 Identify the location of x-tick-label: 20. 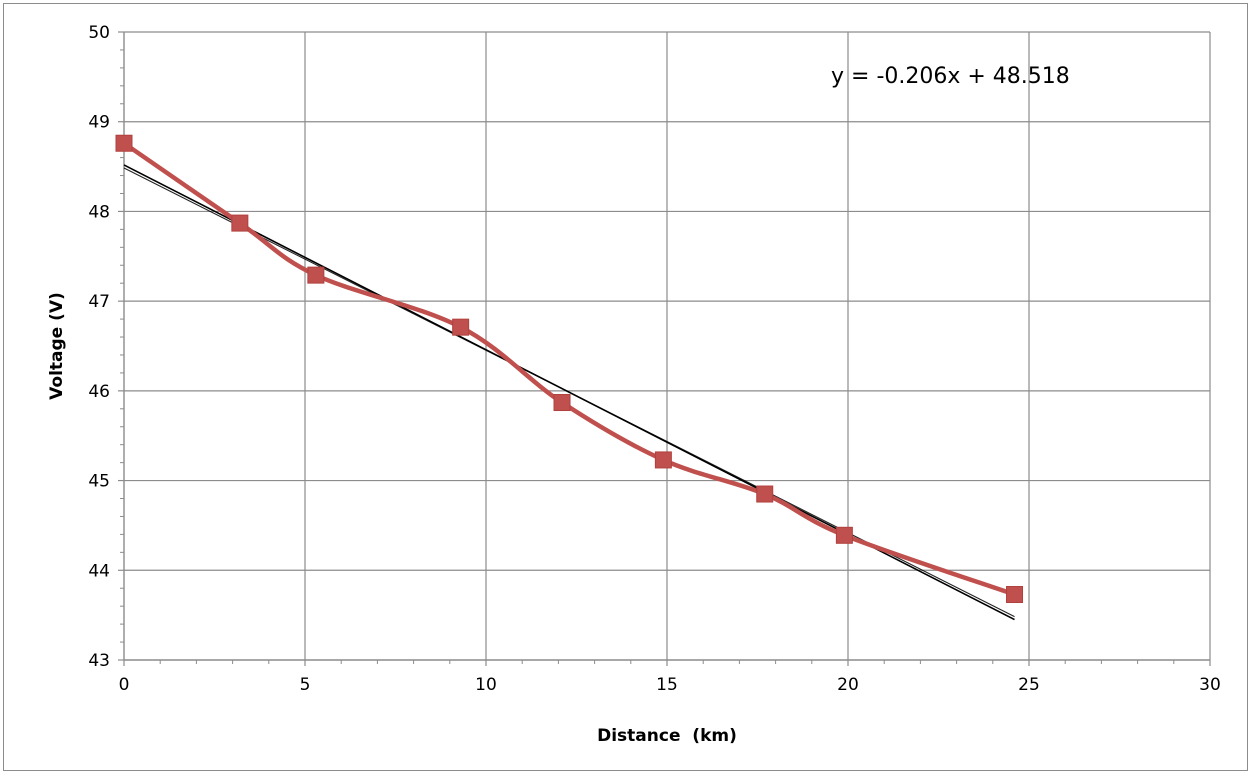
(848, 685).